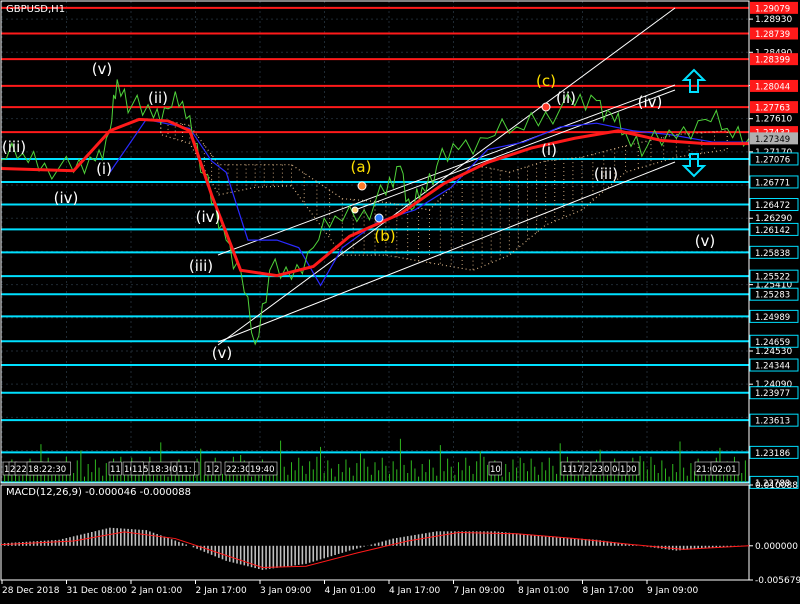  I want to click on period-separator-label: 21:0, so click(705, 470).